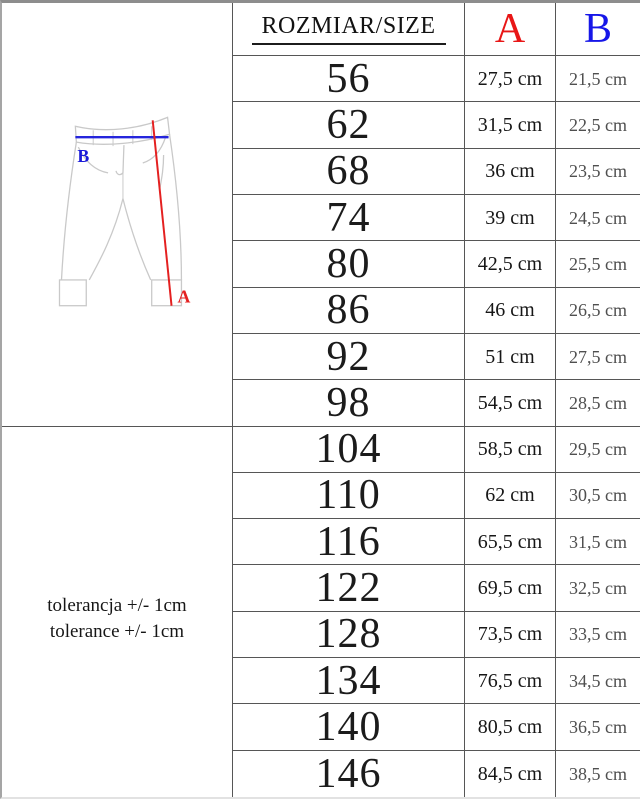 Image resolution: width=640 pixels, height=799 pixels. Describe the element at coordinates (510, 449) in the screenshot. I see `a-value-cell: 58,5 cm` at that location.